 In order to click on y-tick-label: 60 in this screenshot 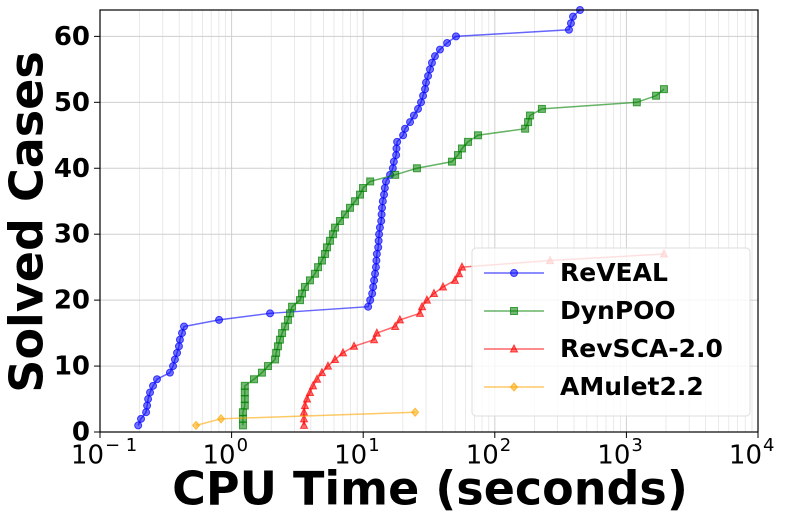, I will do `click(72, 37)`.